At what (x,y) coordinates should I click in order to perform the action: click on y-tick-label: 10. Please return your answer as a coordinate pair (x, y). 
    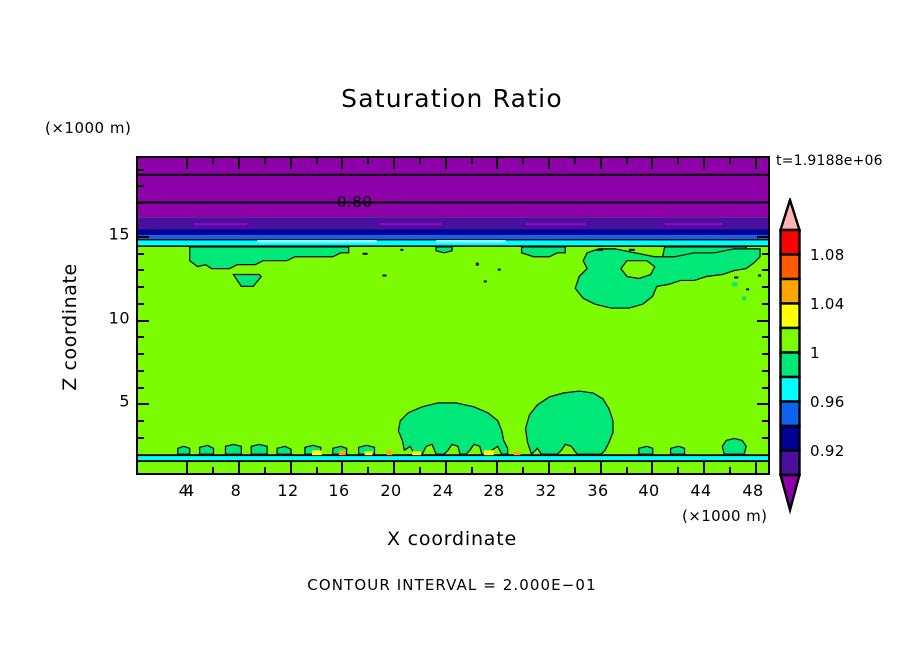
    Looking at the image, I should click on (119, 318).